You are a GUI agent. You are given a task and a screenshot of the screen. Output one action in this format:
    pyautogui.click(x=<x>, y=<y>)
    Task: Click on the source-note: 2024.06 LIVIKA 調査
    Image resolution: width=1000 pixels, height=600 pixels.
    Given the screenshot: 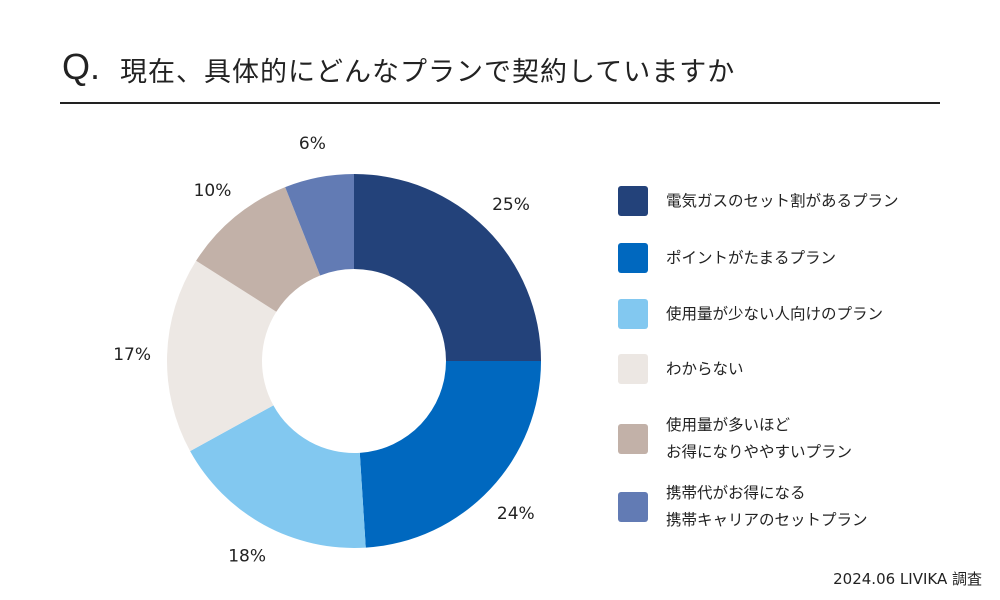 What is the action you would take?
    pyautogui.click(x=907, y=579)
    